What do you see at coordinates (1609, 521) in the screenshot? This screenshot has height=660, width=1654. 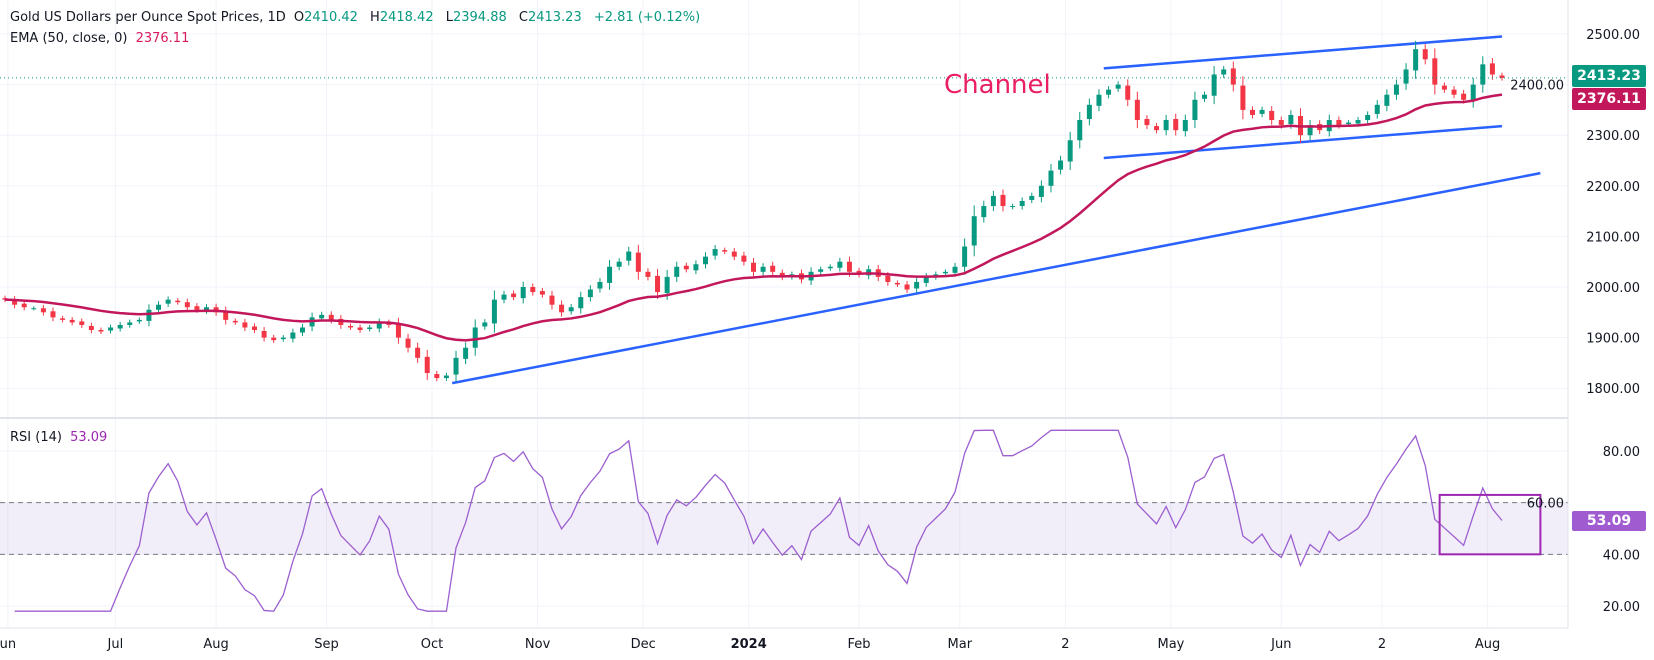 I see `rsi-value-tag: 53.09` at bounding box center [1609, 521].